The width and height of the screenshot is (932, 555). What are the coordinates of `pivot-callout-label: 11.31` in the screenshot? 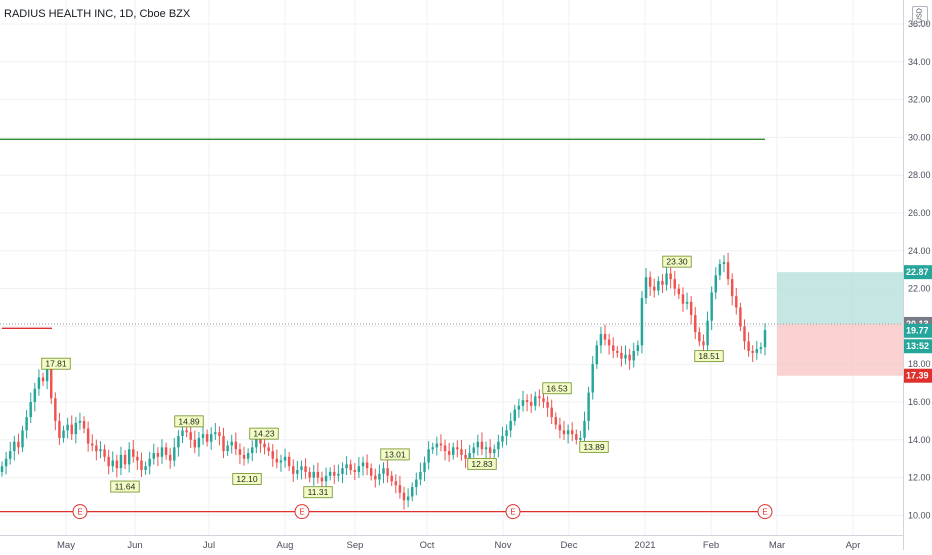 It's located at (318, 492).